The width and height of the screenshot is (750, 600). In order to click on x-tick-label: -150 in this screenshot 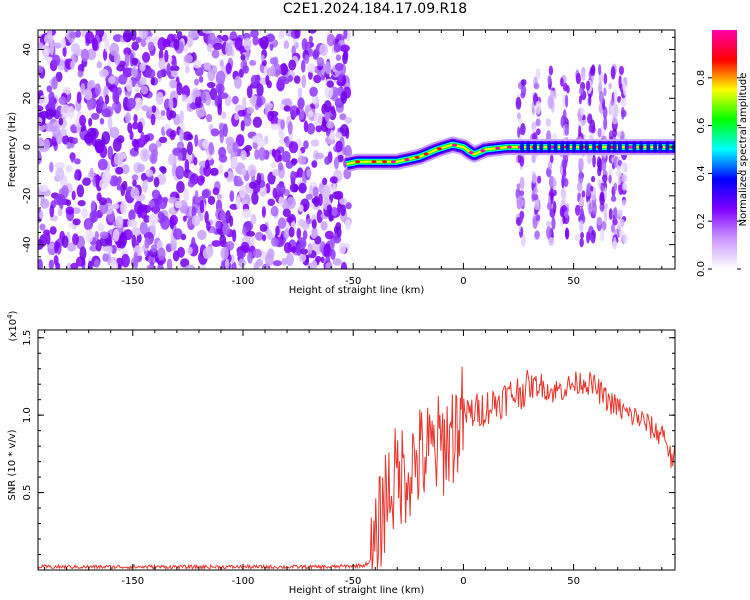, I will do `click(132, 581)`.